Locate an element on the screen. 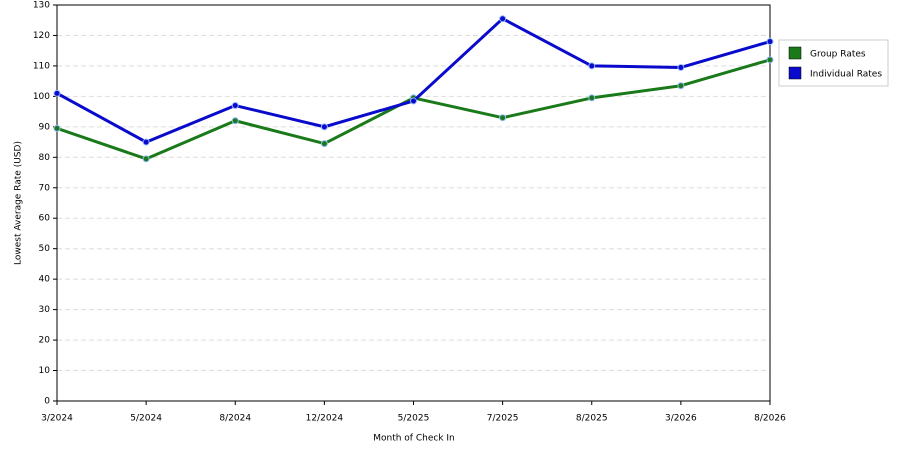  y-tick-label: 80 is located at coordinates (45, 158).